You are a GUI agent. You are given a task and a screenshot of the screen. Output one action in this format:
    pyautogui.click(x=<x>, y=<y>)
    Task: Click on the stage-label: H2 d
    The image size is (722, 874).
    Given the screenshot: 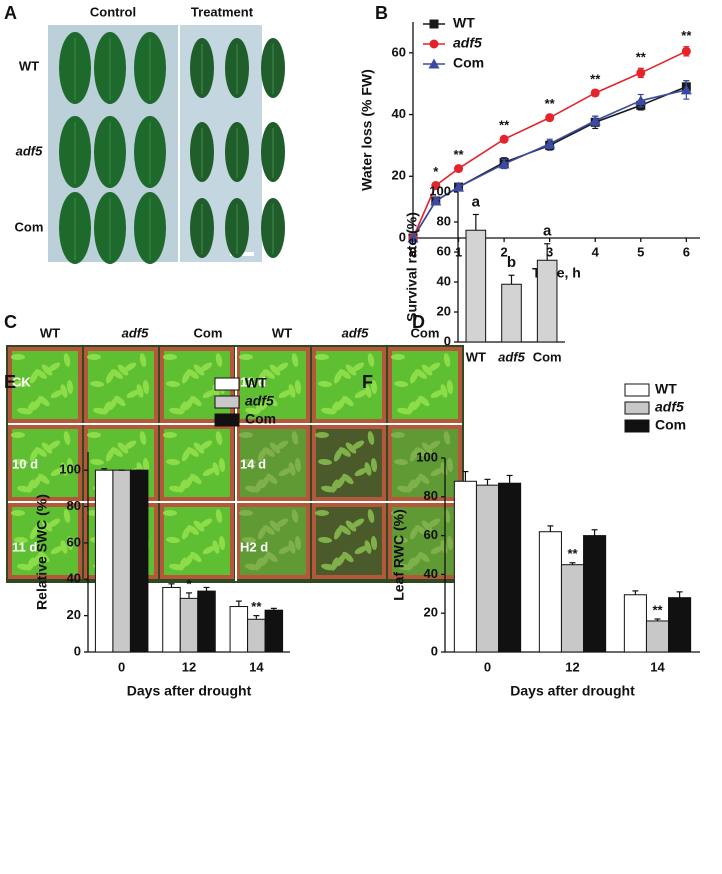 What is the action you would take?
    pyautogui.click(x=254, y=546)
    